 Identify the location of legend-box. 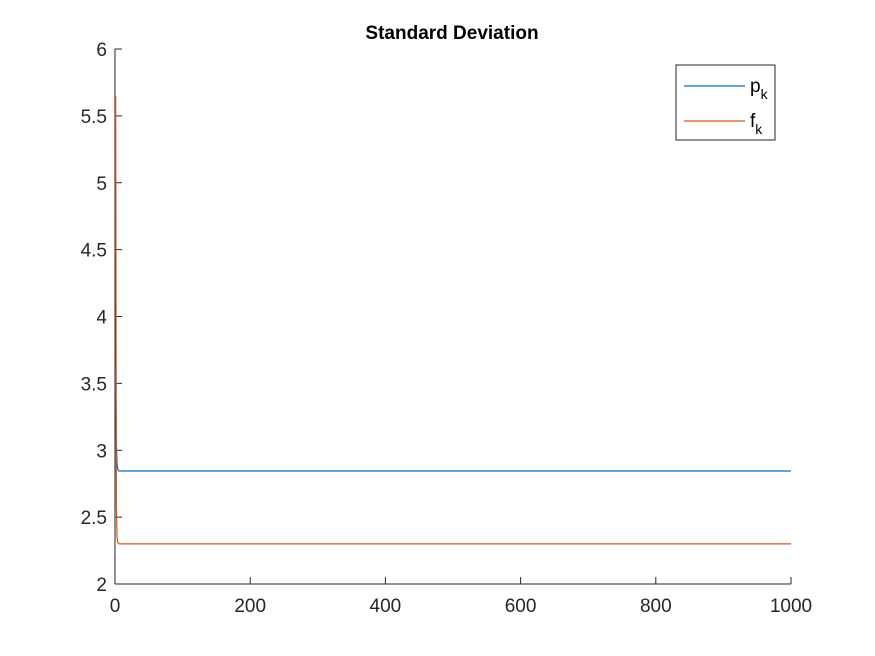
(725, 102).